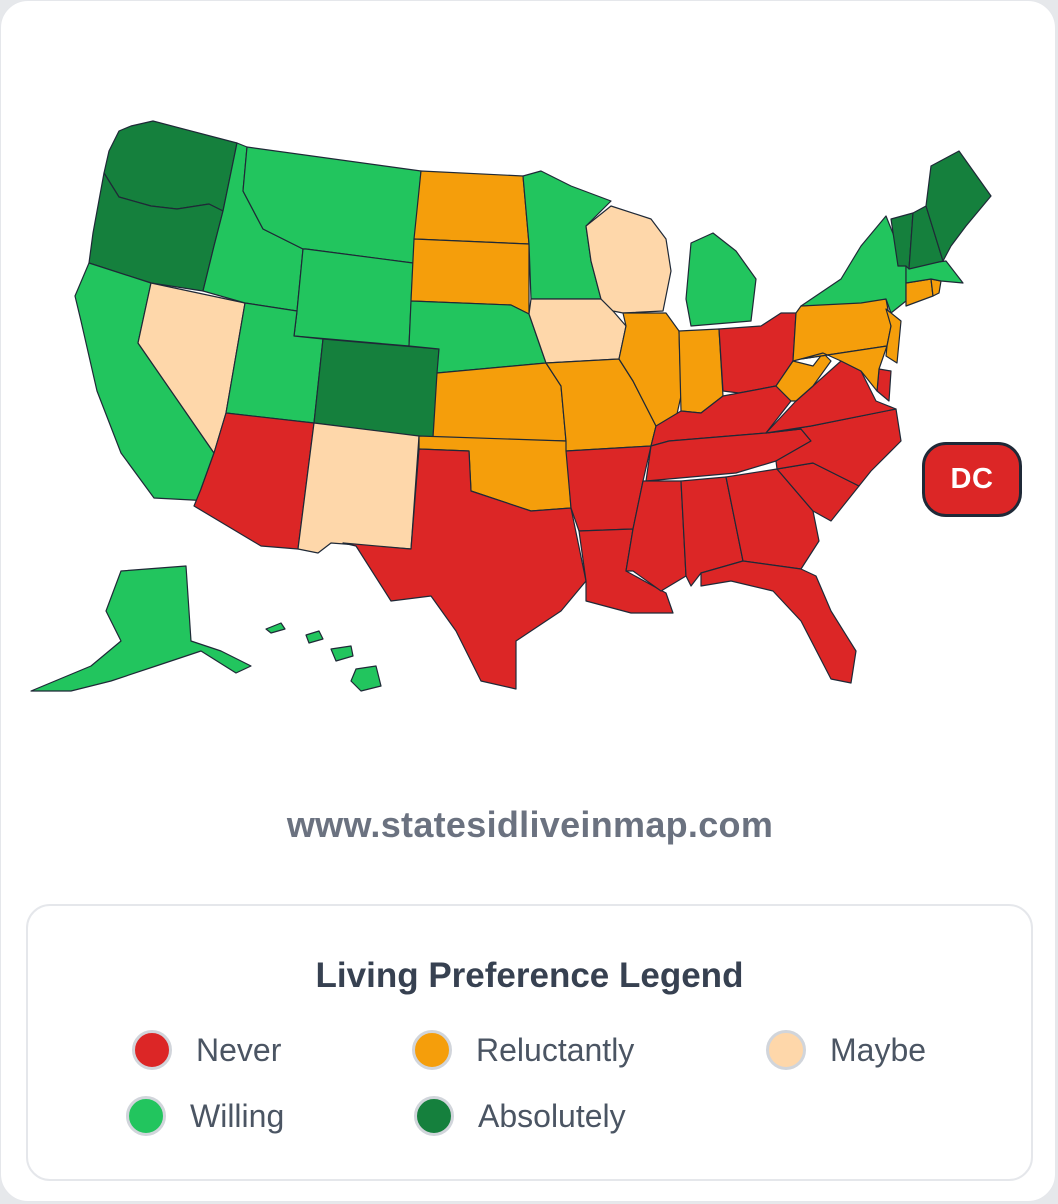  I want to click on state-wv, so click(803, 377).